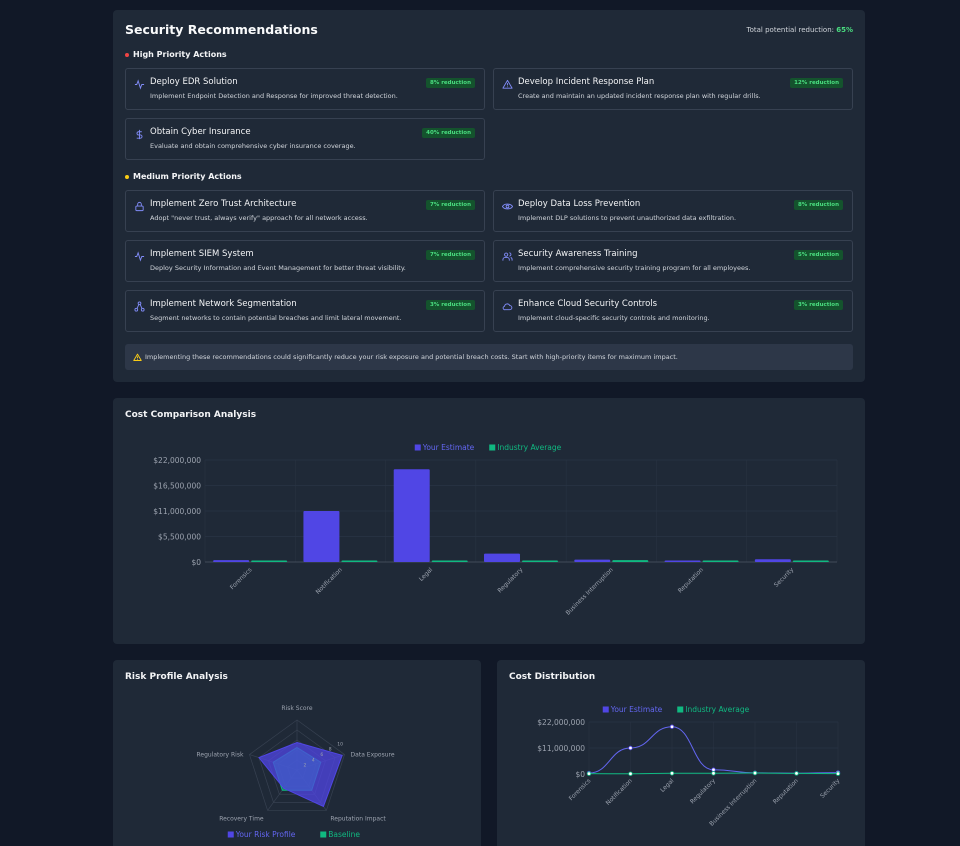 The image size is (960, 846). Describe the element at coordinates (417, 447) in the screenshot. I see `bar-legend-swatch` at that location.